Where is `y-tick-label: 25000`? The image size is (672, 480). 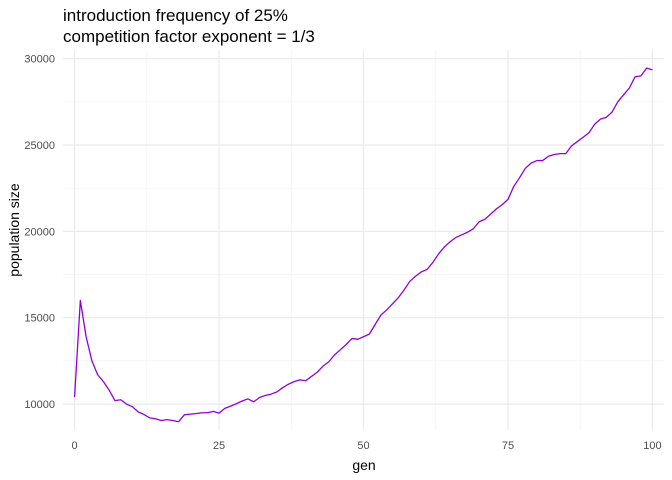 y-tick-label: 25000 is located at coordinates (39, 146).